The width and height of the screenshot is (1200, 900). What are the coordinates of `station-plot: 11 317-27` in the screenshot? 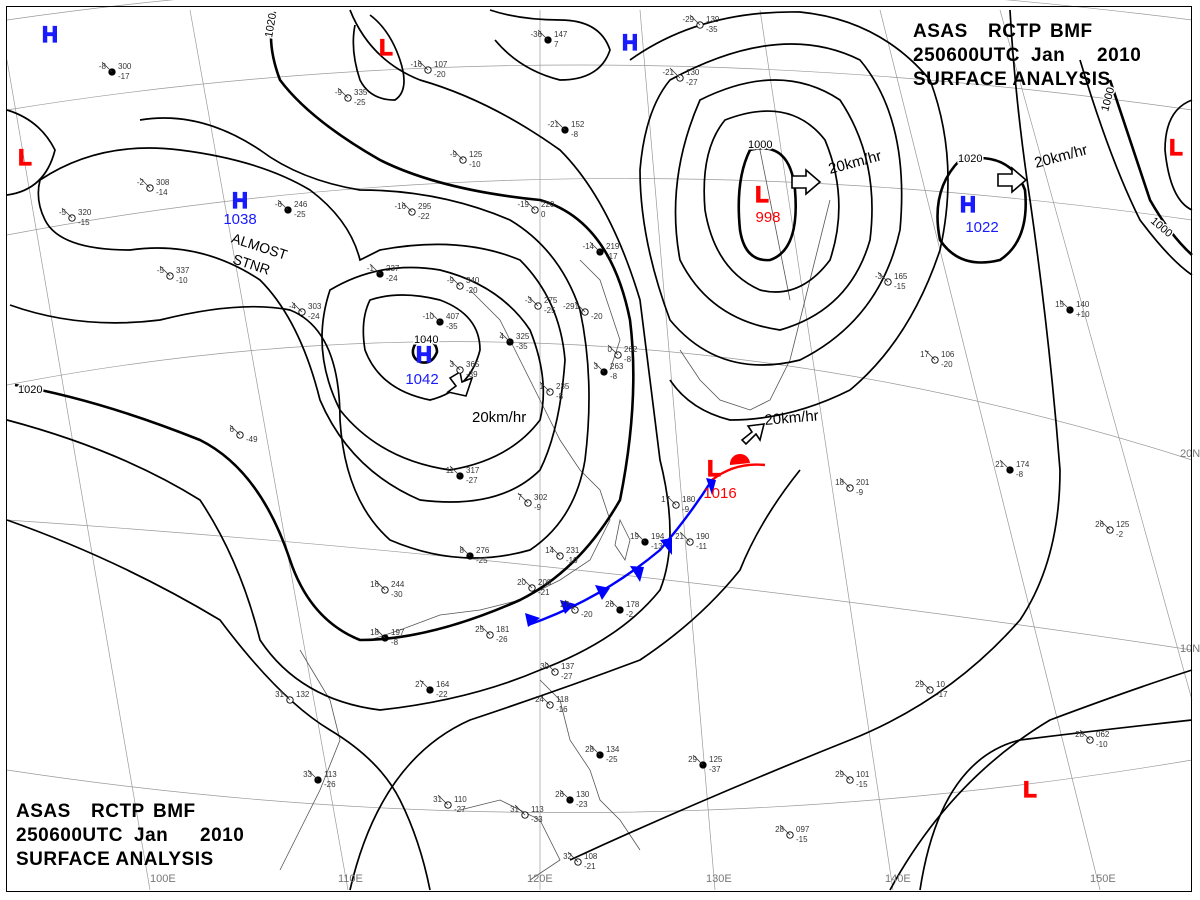 It's located at (463, 475).